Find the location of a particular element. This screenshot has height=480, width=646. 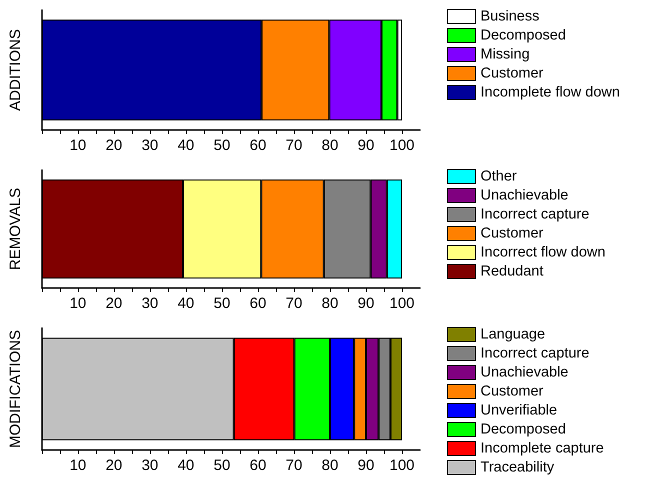

y-axis-title: ADDITIONS is located at coordinates (15, 70).